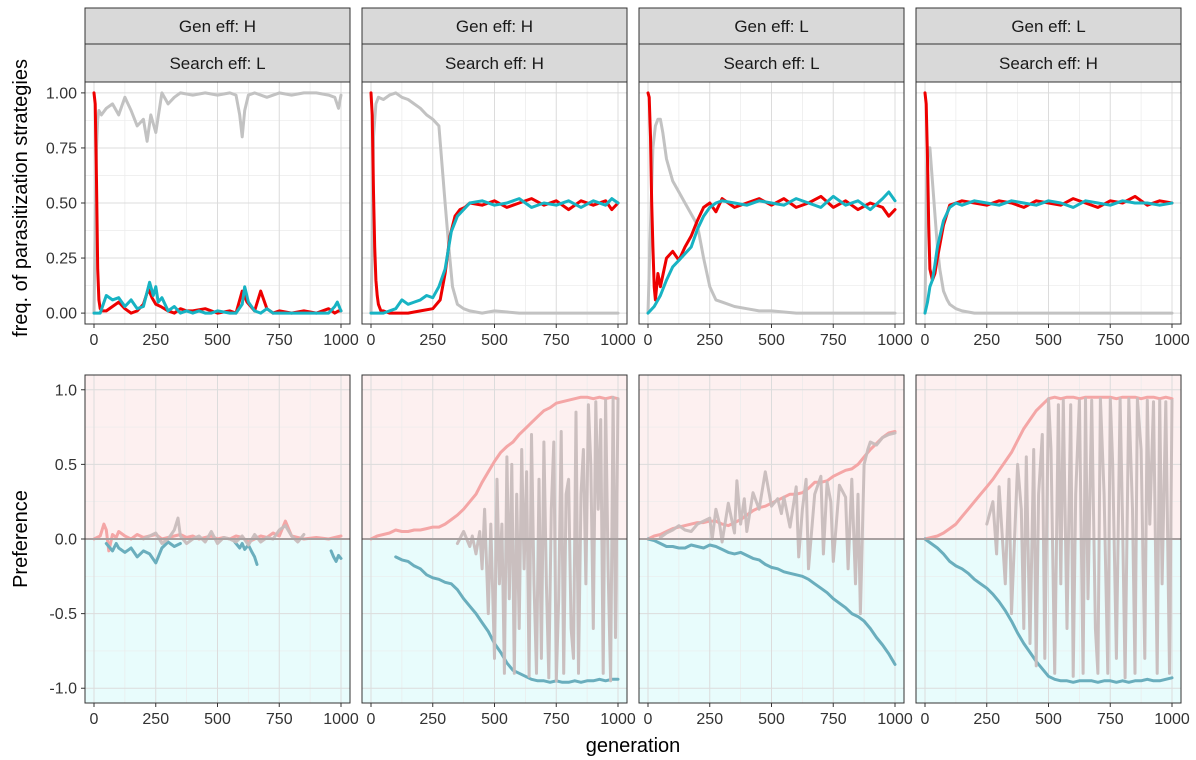  Describe the element at coordinates (66, 390) in the screenshot. I see `y-tick-label: 1.0` at that location.